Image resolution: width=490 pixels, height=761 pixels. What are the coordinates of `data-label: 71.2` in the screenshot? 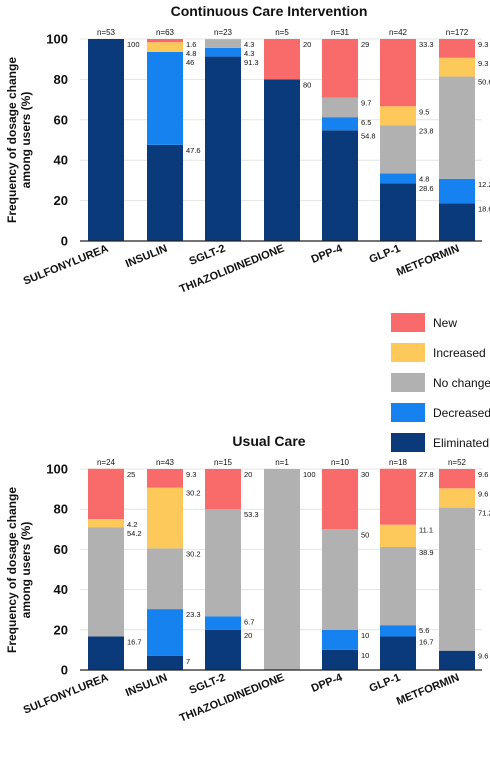 It's located at (484, 513).